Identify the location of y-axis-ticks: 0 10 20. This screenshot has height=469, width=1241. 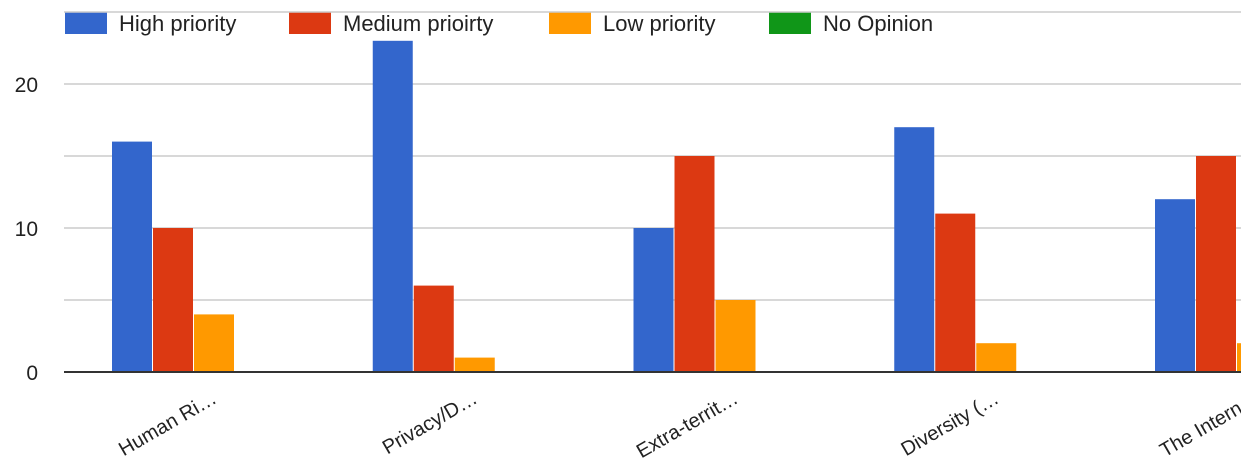
(26, 229).